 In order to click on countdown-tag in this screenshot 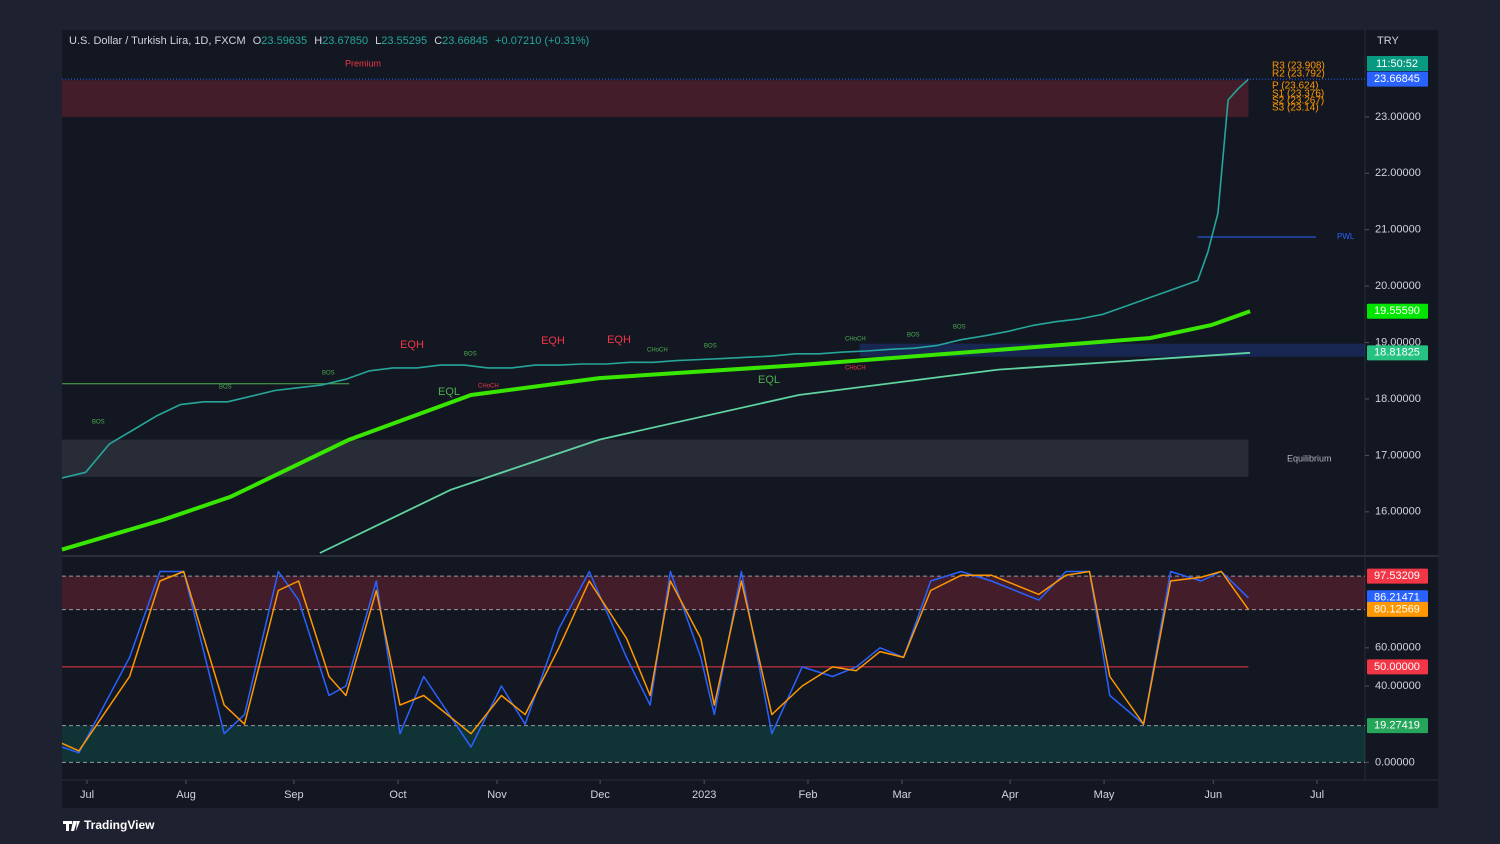, I will do `click(1397, 63)`.